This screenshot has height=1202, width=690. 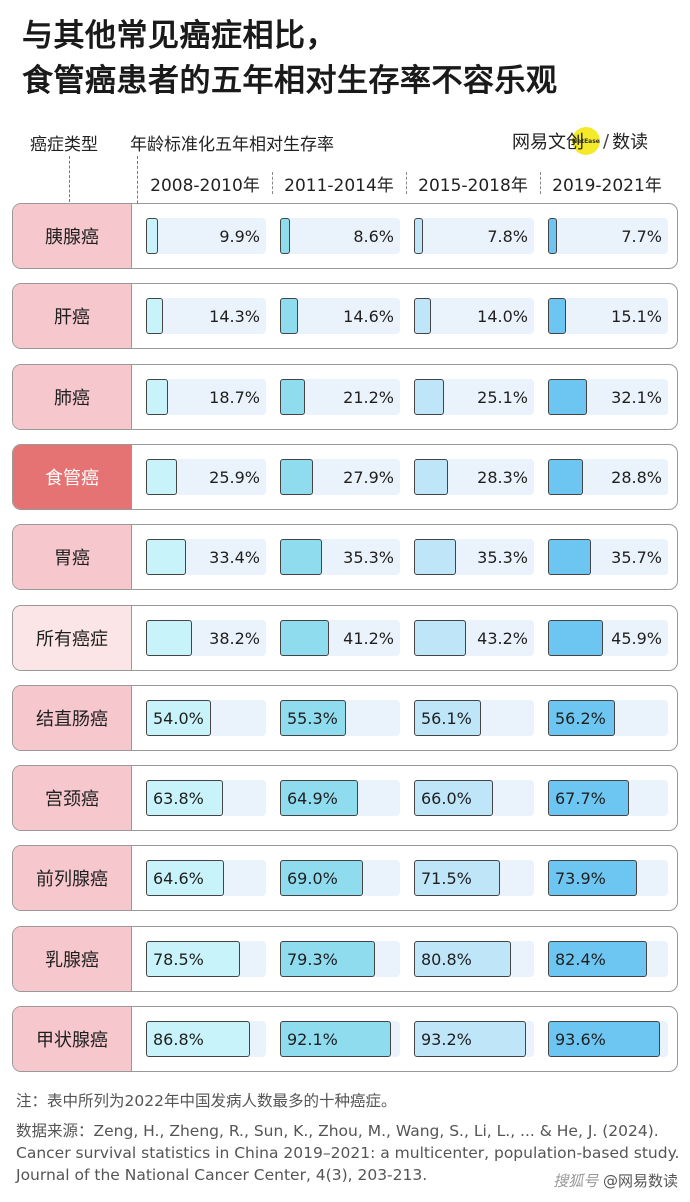 What do you see at coordinates (474, 316) in the screenshot?
I see `bar-track: 14.0%` at bounding box center [474, 316].